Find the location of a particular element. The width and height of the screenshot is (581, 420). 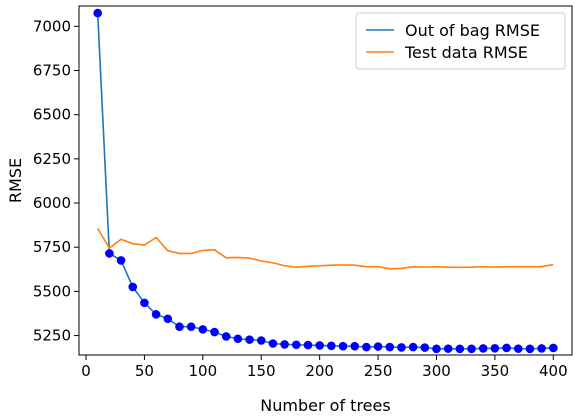

y-tick-label: 6750 is located at coordinates (52, 70).